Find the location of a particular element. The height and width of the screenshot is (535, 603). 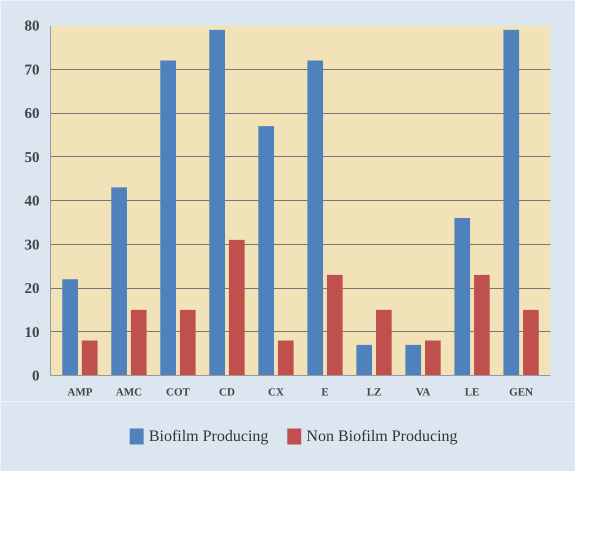

y-tick-label: 0 is located at coordinates (36, 376).